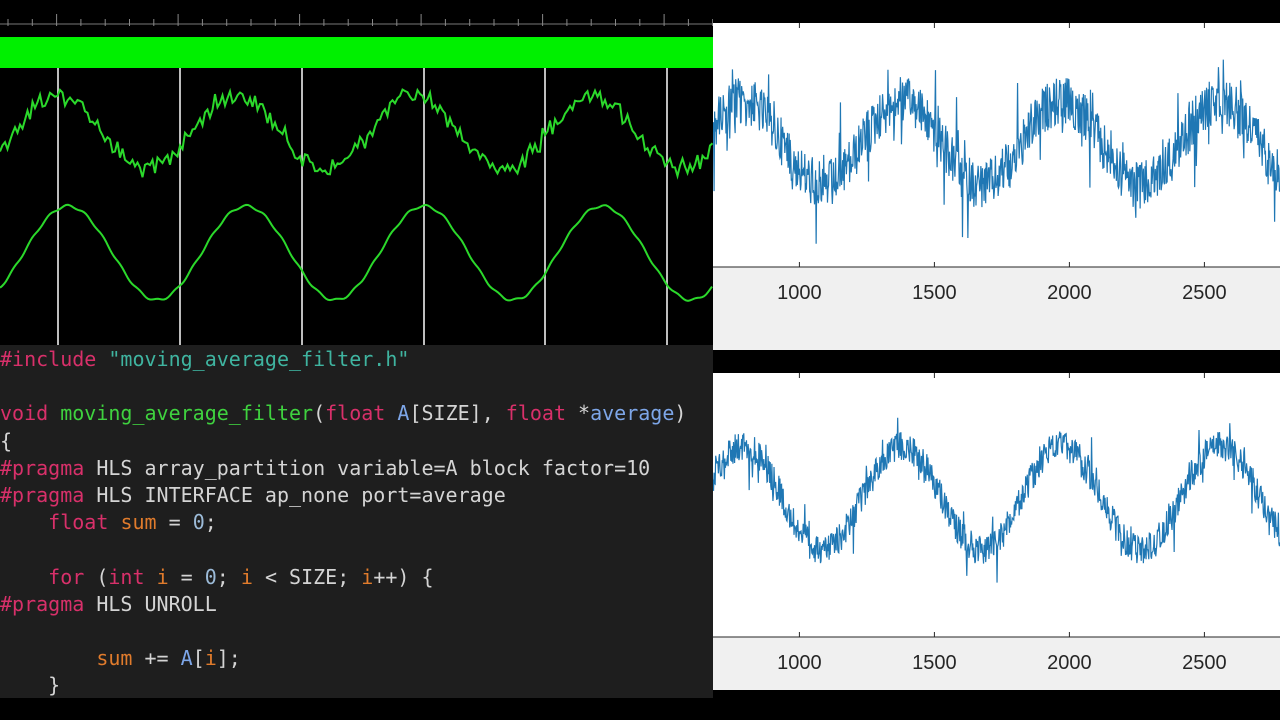  What do you see at coordinates (403, 576) in the screenshot?
I see `code-token: ++) {` at bounding box center [403, 576].